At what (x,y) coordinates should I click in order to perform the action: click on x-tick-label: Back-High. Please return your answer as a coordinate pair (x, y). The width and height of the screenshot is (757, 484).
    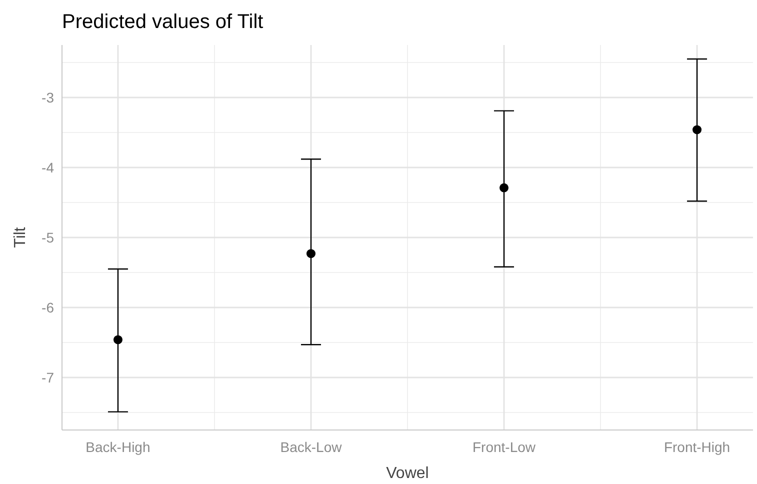
    Looking at the image, I should click on (118, 447).